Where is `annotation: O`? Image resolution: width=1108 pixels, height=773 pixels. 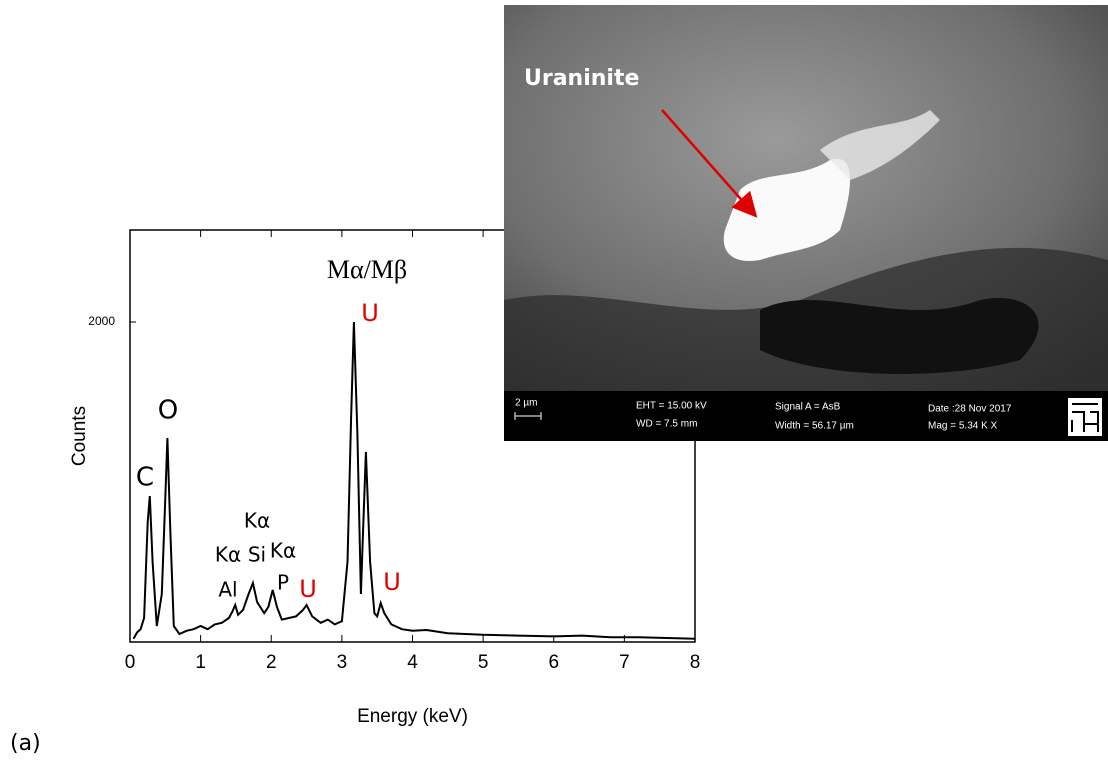 annotation: O is located at coordinates (168, 411).